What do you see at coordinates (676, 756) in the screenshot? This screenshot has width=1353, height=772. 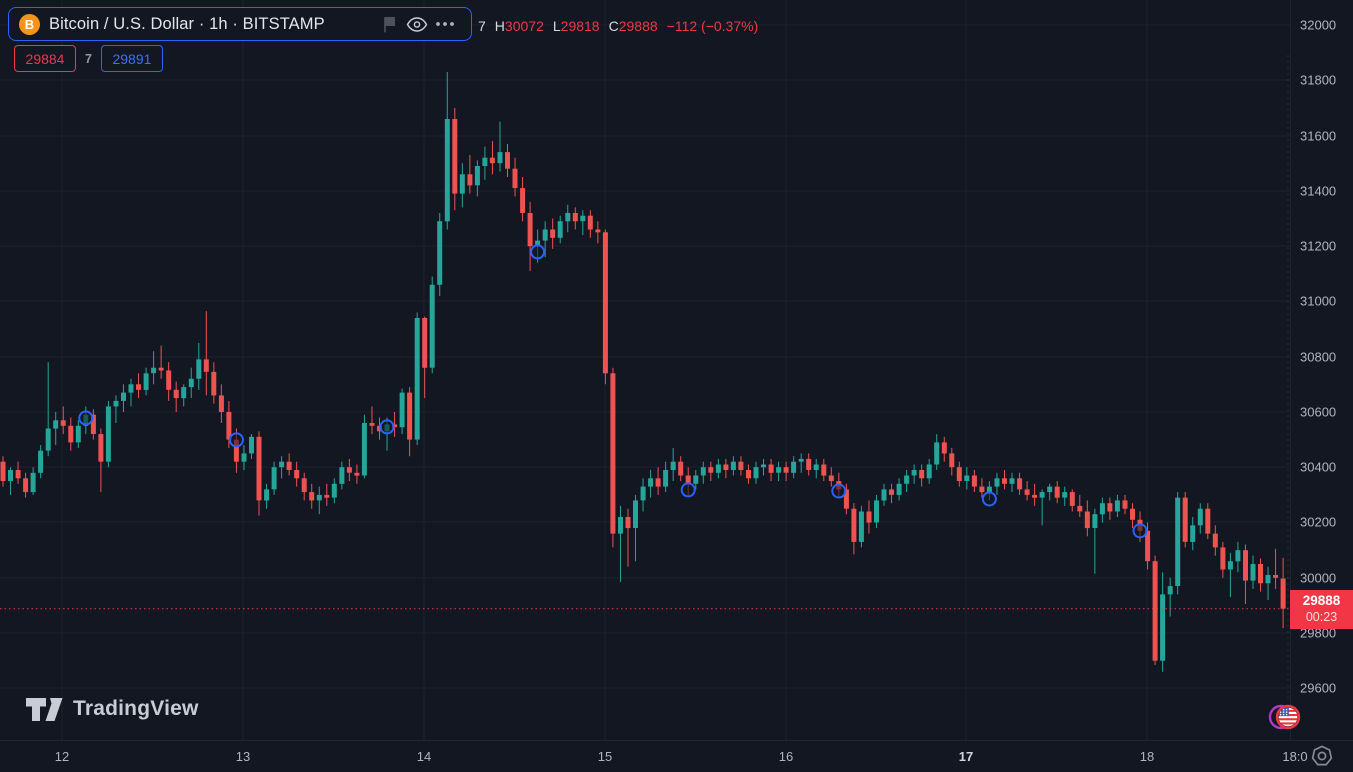 I see `time-axis: 12 13 14 15 16 17 18 18:0` at bounding box center [676, 756].